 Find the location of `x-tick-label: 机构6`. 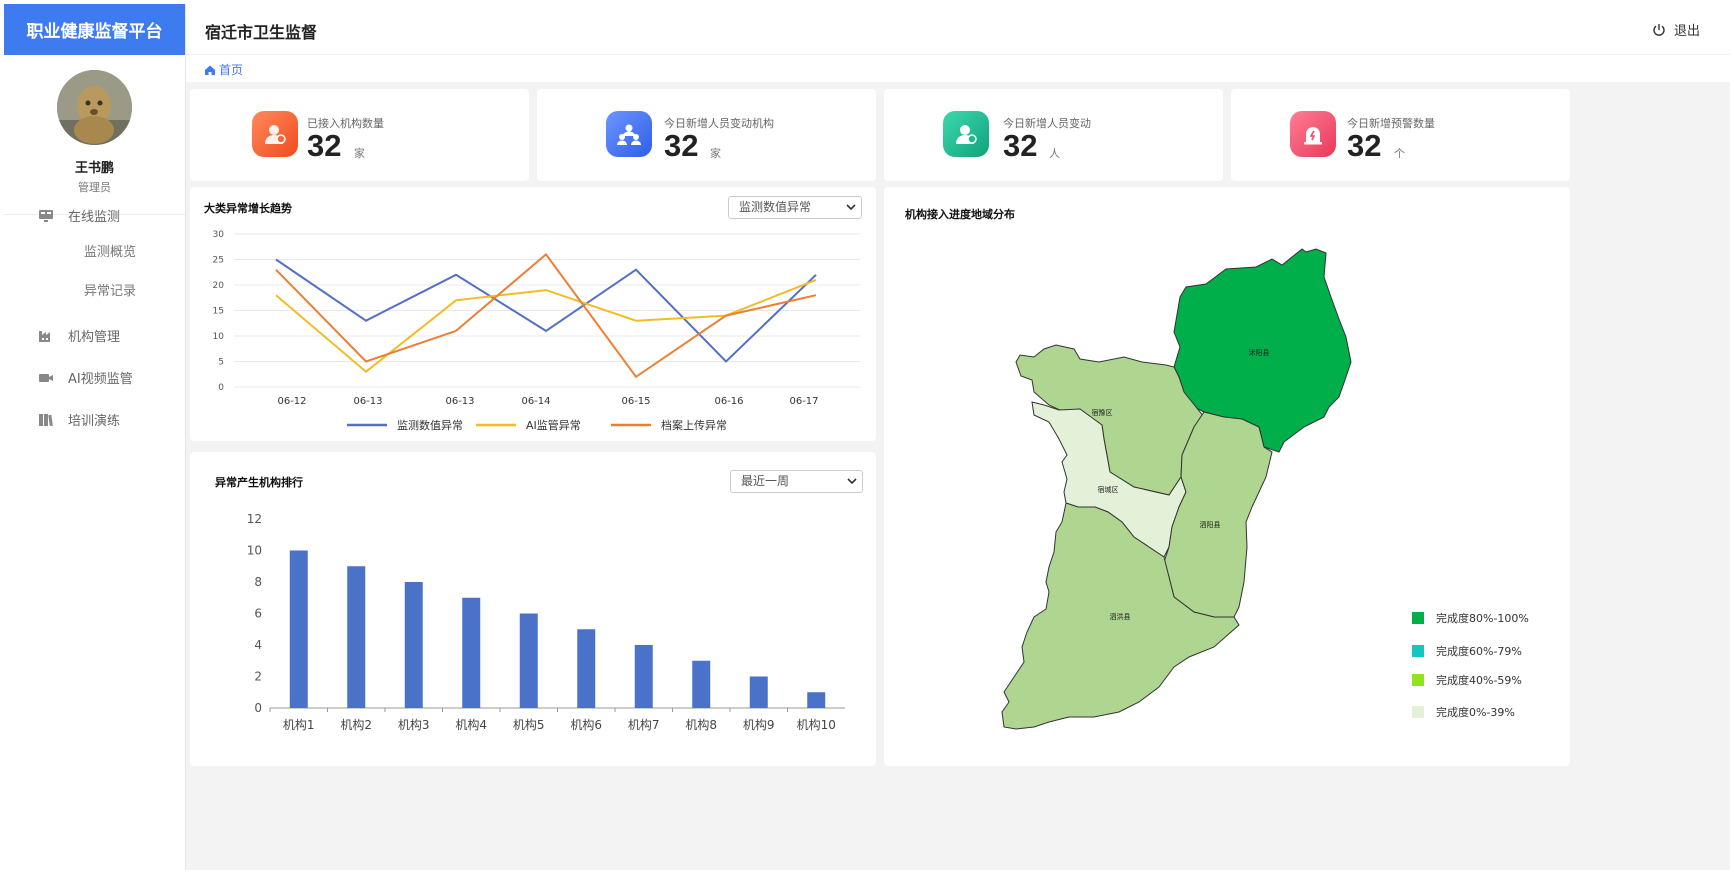

x-tick-label: 机构6 is located at coordinates (586, 724).